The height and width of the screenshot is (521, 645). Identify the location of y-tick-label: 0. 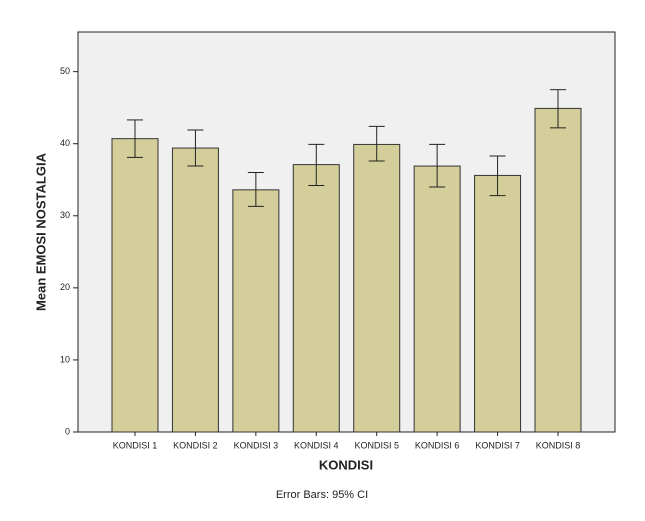
(67, 431).